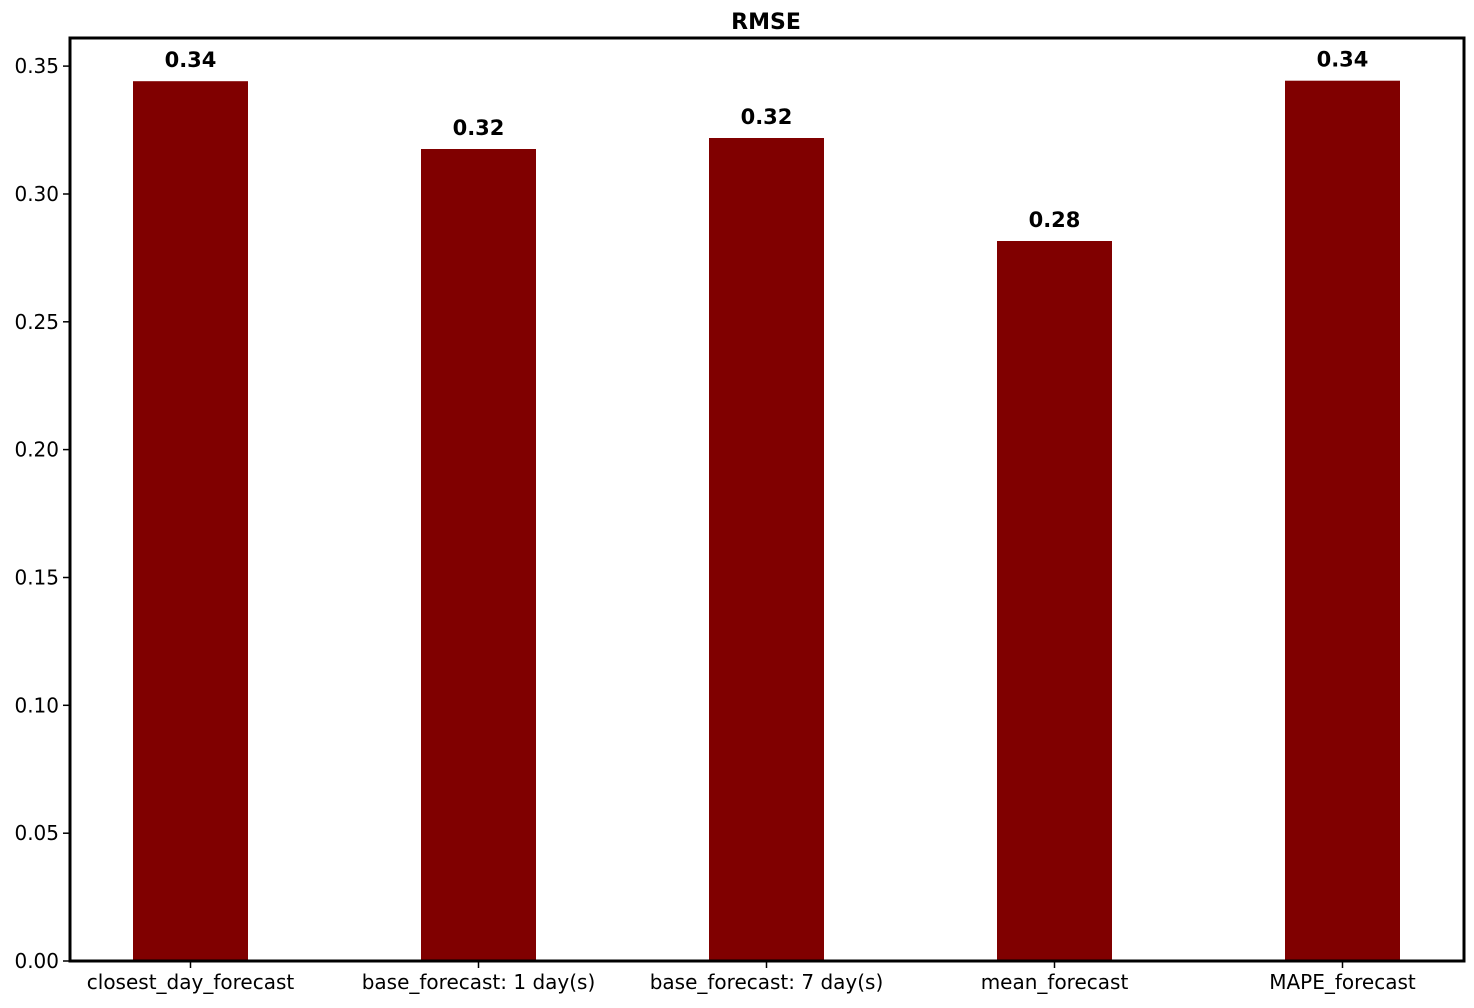  What do you see at coordinates (36, 961) in the screenshot?
I see `y-tick-label: 0.00` at bounding box center [36, 961].